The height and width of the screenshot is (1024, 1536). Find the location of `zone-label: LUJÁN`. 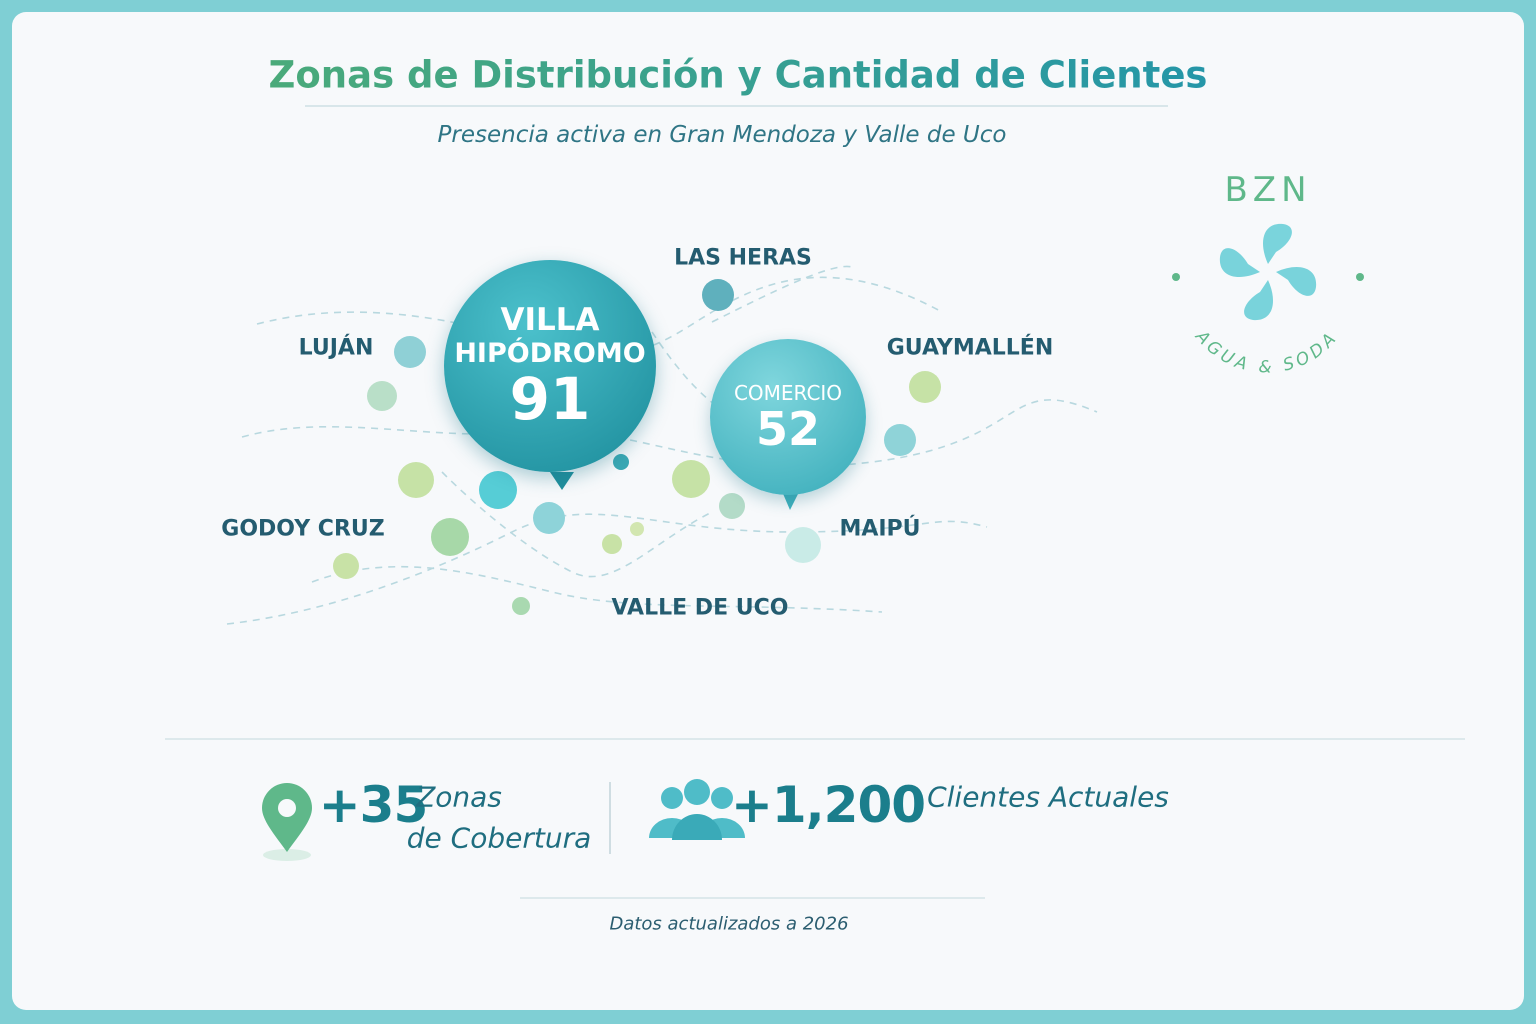

zone-label: LUJÁN is located at coordinates (336, 348).